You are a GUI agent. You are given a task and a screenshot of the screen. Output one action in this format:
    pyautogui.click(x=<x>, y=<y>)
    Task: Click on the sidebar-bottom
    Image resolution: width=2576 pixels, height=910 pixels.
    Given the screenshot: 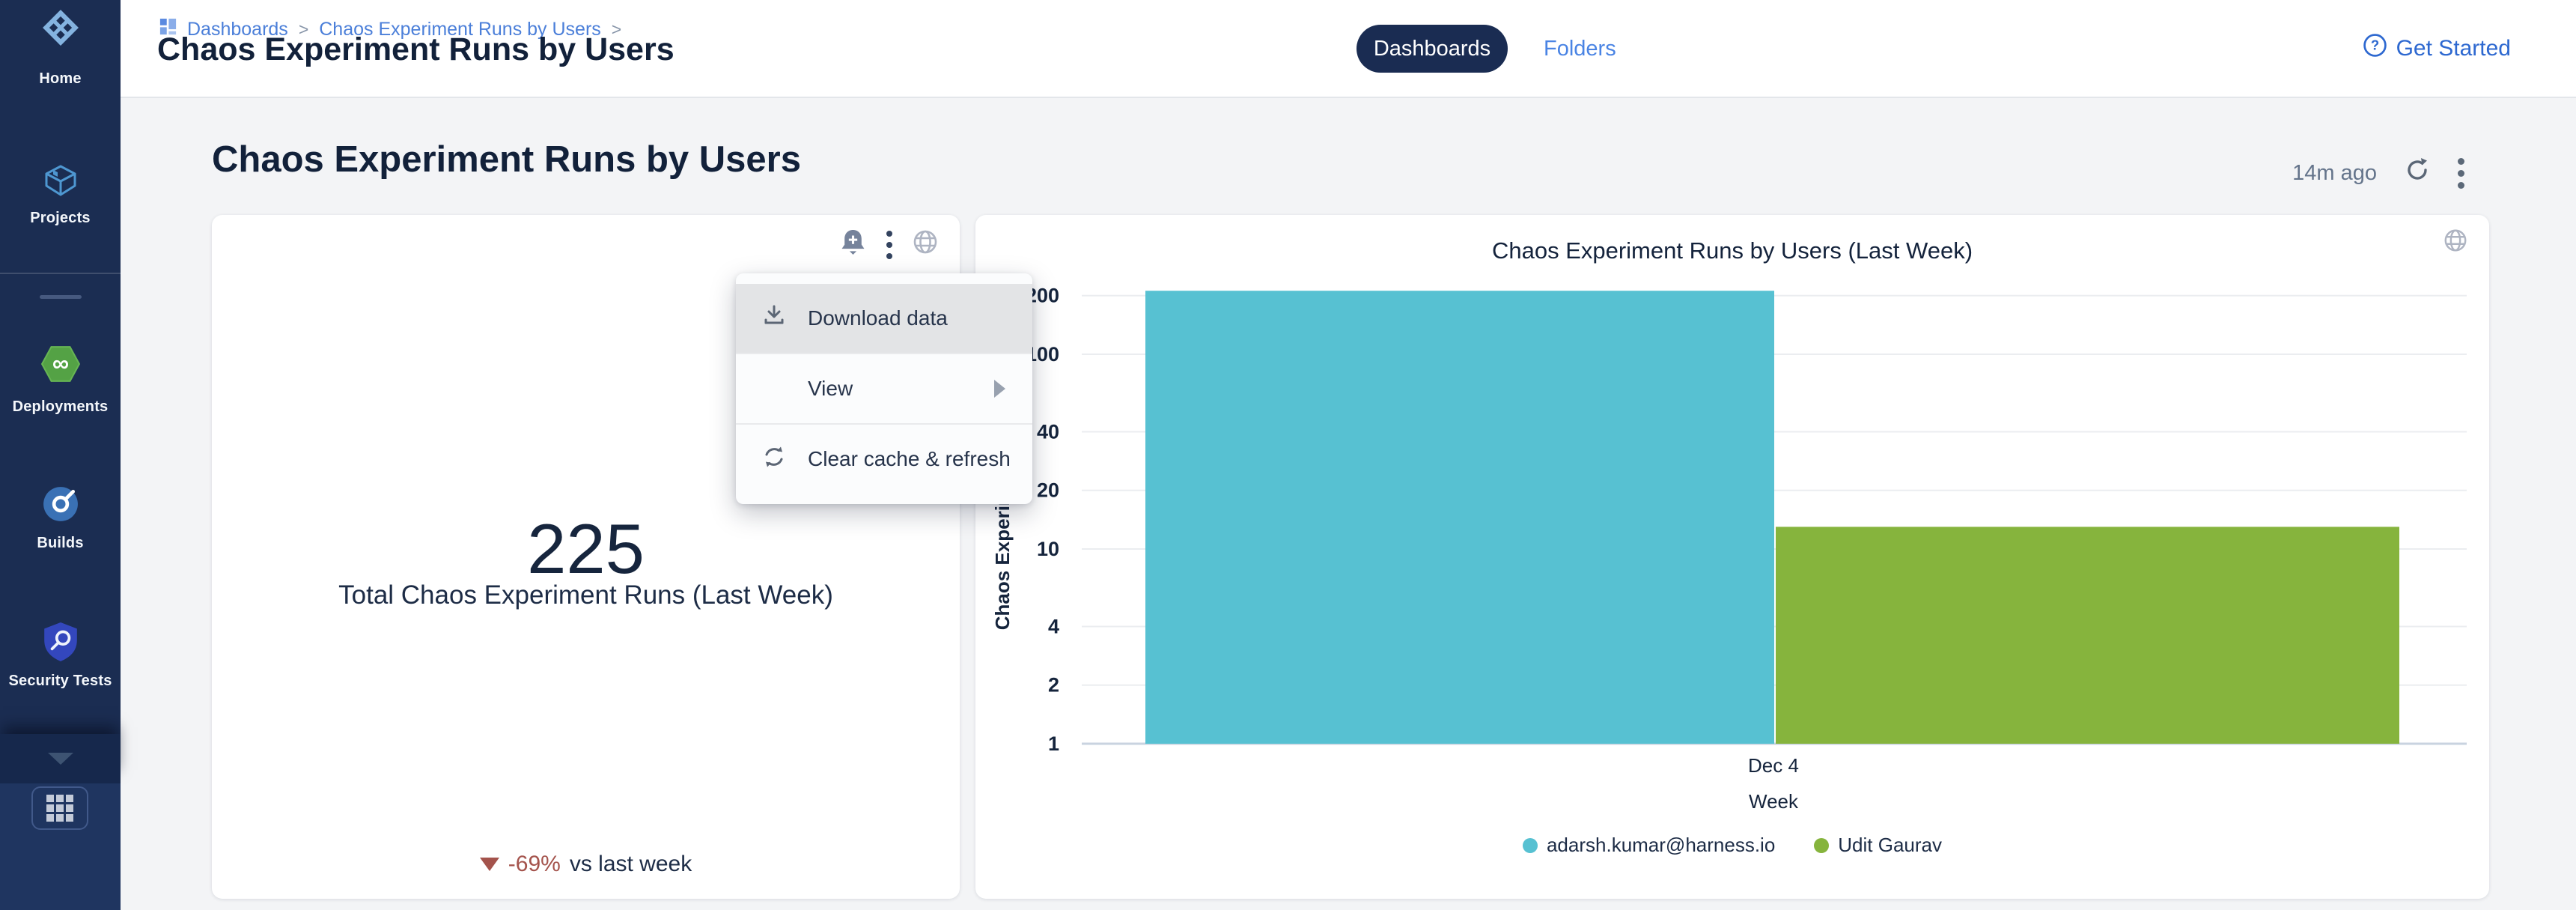 What is the action you would take?
    pyautogui.click(x=60, y=846)
    